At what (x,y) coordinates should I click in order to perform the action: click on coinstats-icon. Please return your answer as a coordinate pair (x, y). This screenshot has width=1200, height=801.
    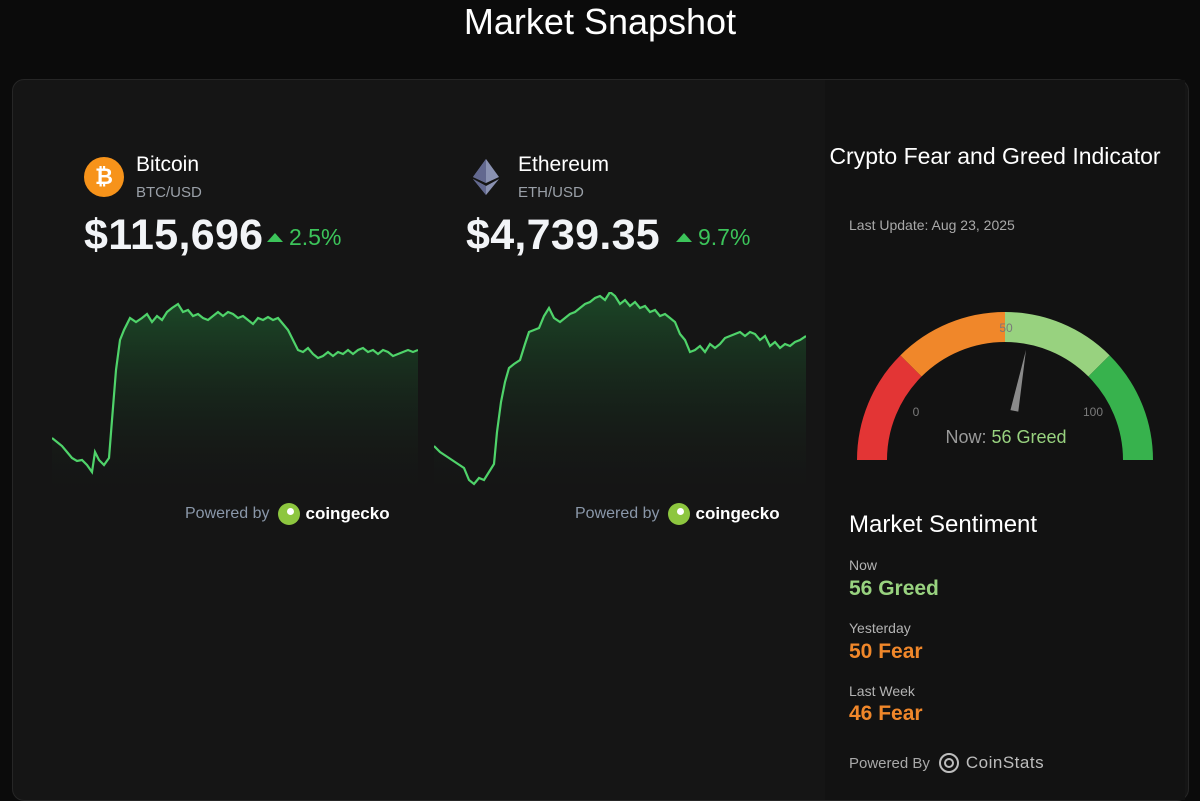
    Looking at the image, I should click on (948, 763).